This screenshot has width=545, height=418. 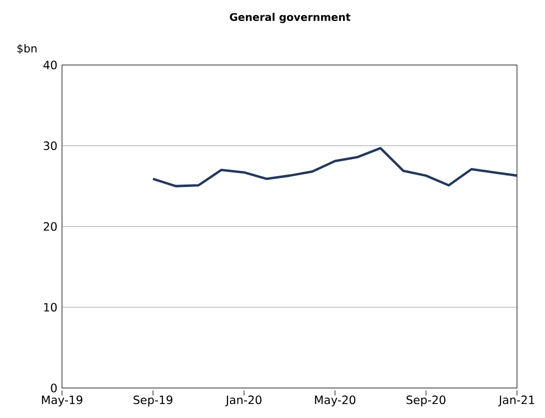 I want to click on x-tick-label: May-20, so click(x=335, y=401).